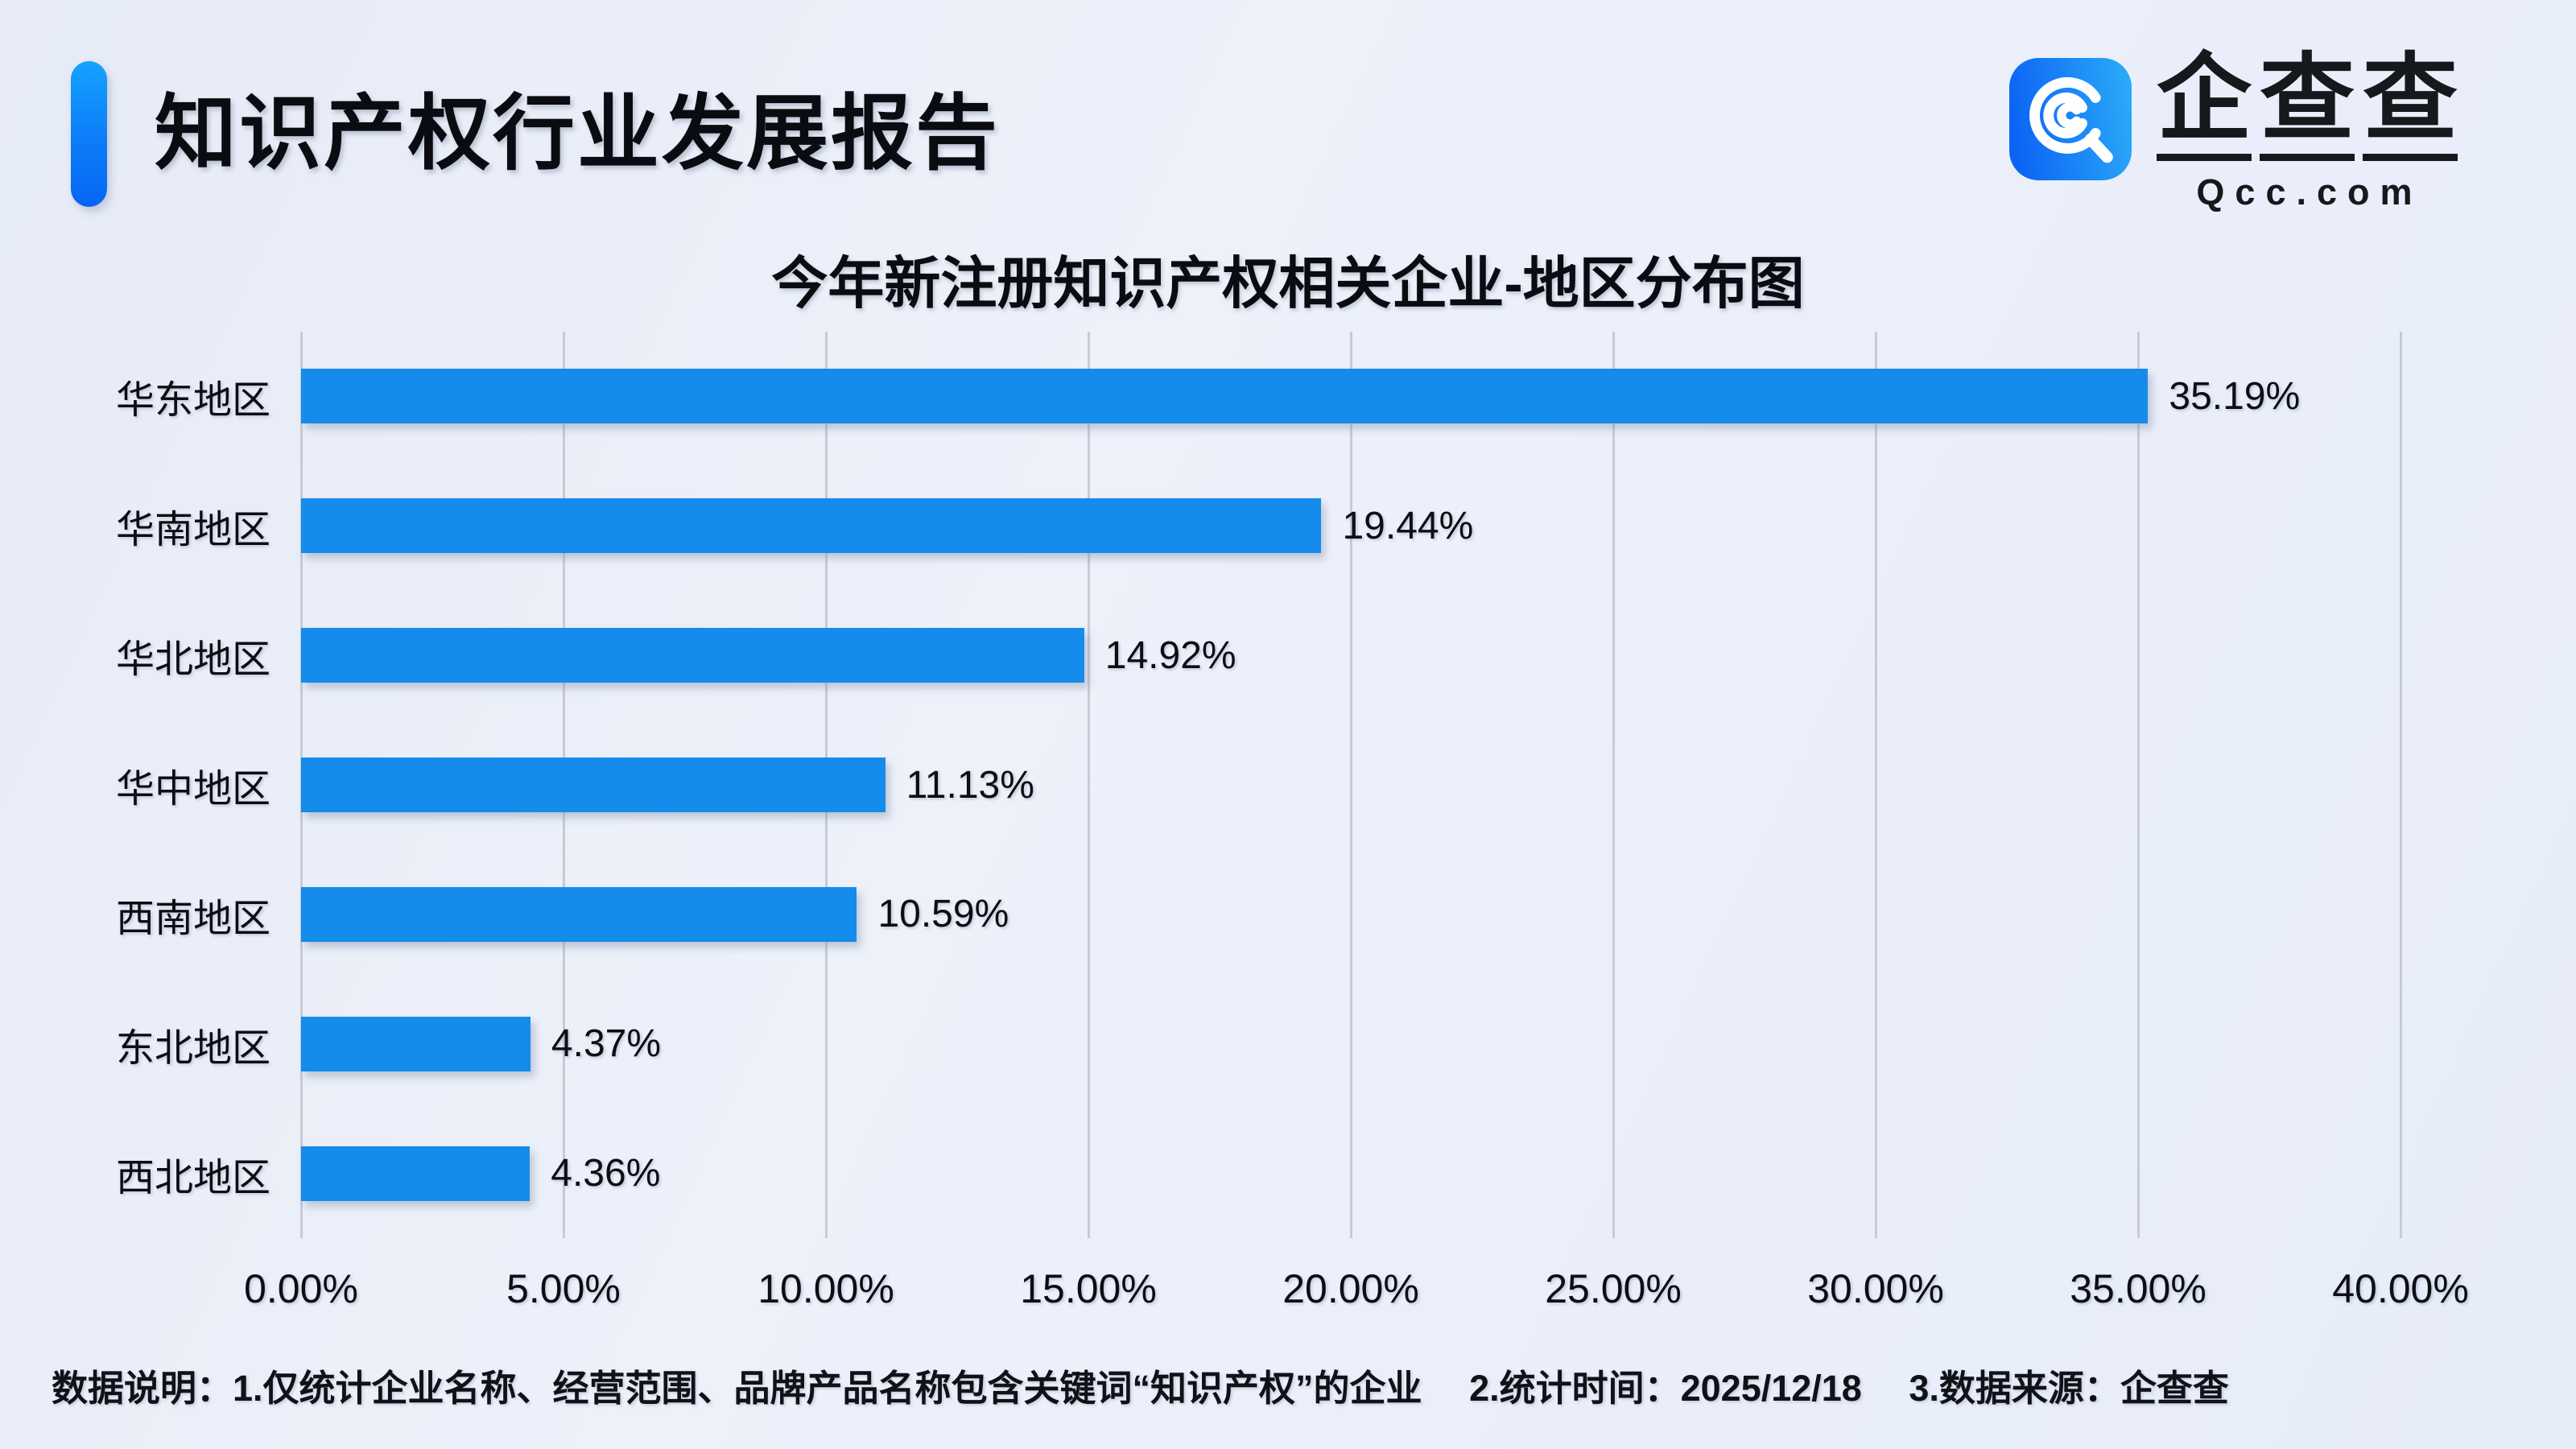 The width and height of the screenshot is (2576, 1449). I want to click on x-axis-tick-label: 35.00%, so click(2138, 1288).